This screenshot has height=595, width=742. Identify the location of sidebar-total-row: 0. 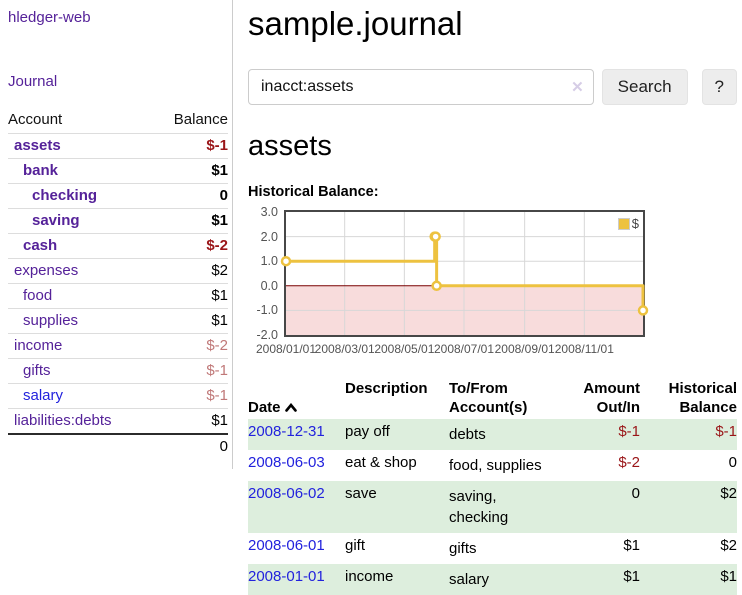
(118, 446).